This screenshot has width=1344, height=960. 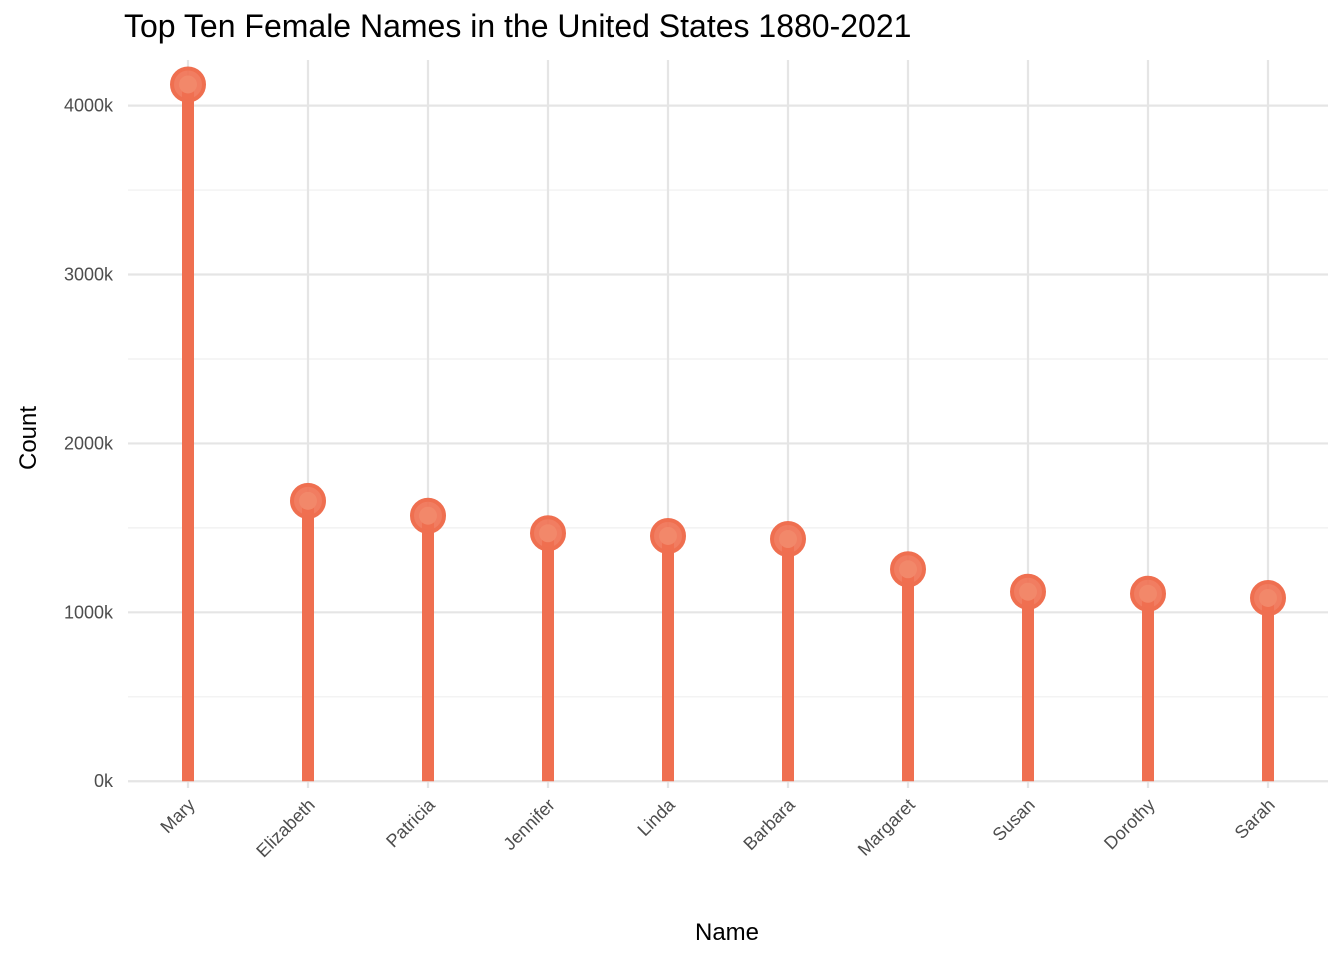 What do you see at coordinates (1129, 824) in the screenshot?
I see `x-tick-label: Dorothy` at bounding box center [1129, 824].